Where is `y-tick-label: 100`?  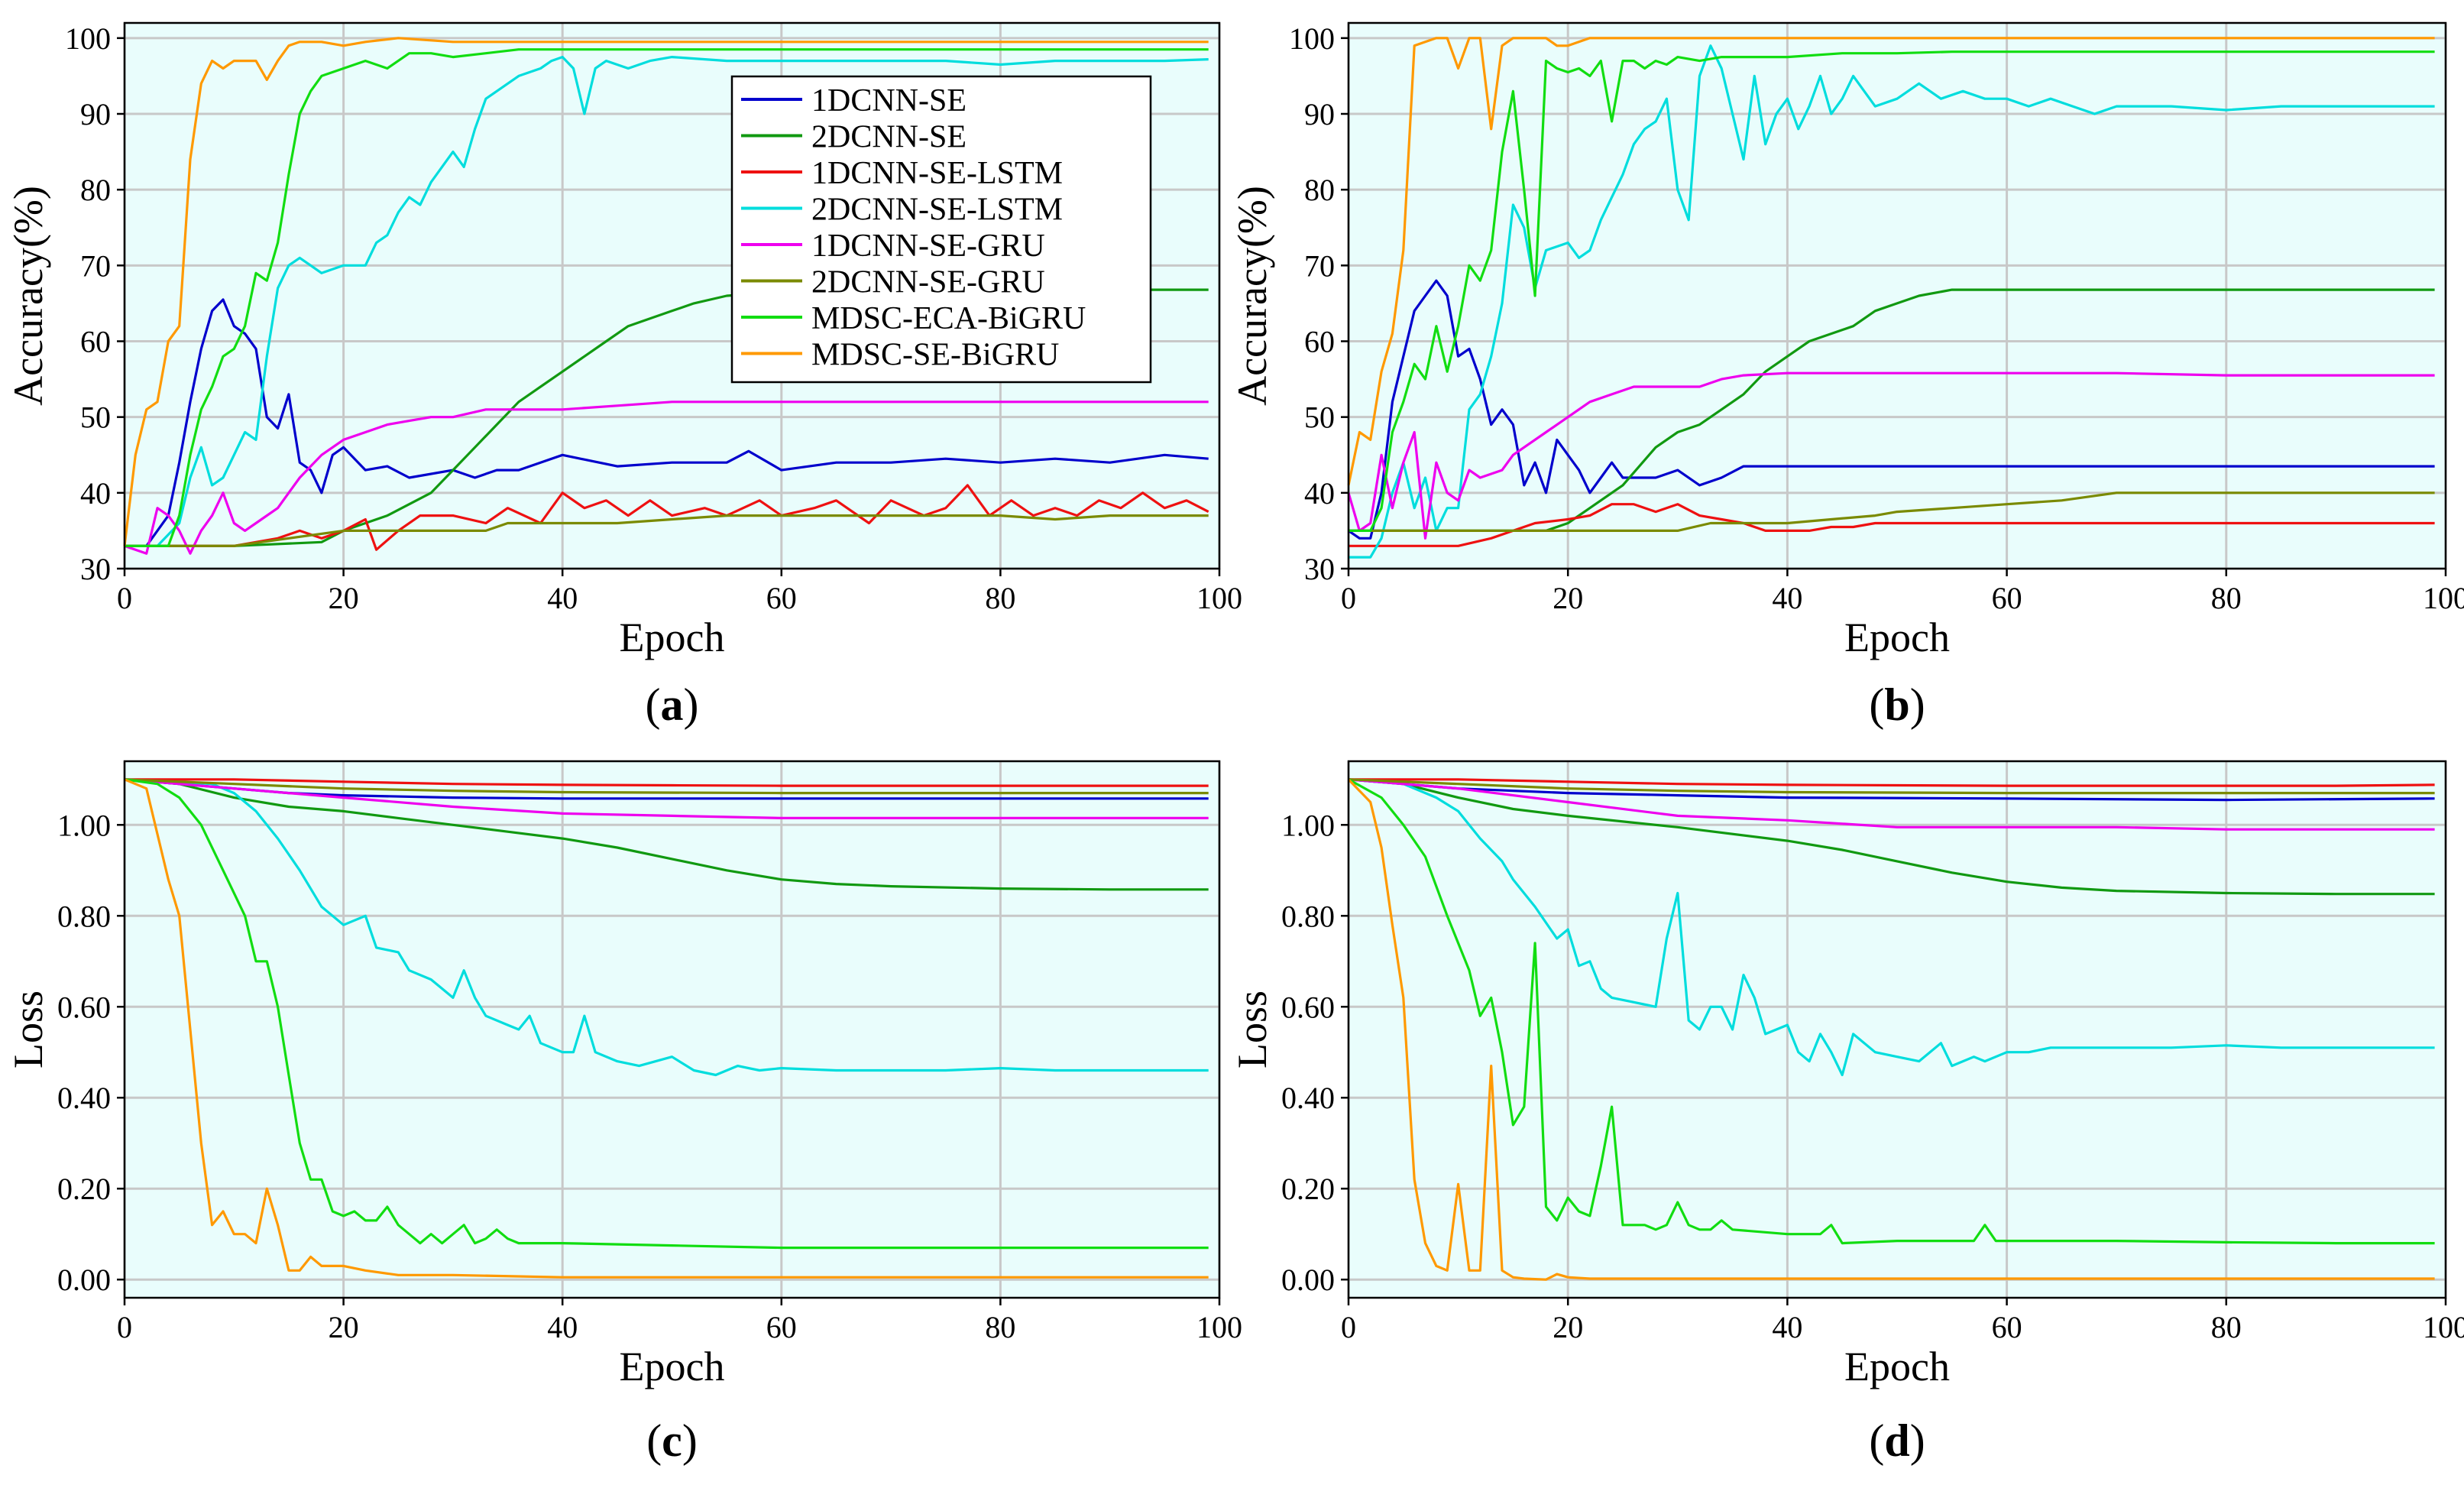
y-tick-label: 100 is located at coordinates (1312, 38).